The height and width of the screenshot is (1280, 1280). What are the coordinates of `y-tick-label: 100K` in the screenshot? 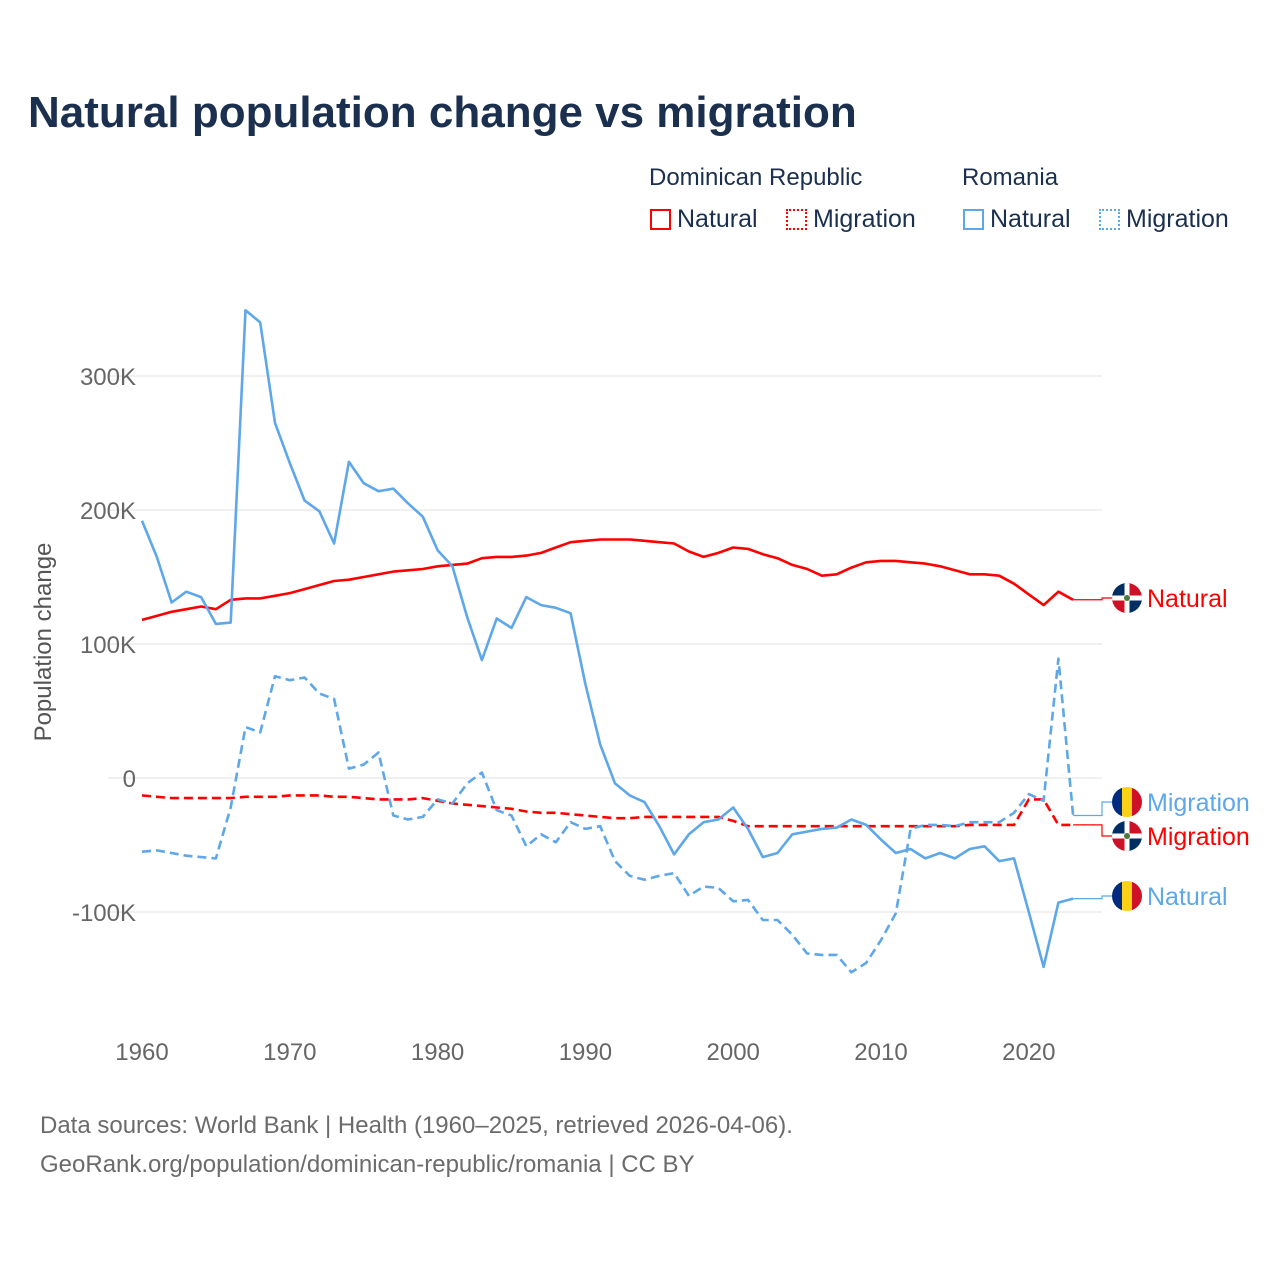 It's located at (108, 645).